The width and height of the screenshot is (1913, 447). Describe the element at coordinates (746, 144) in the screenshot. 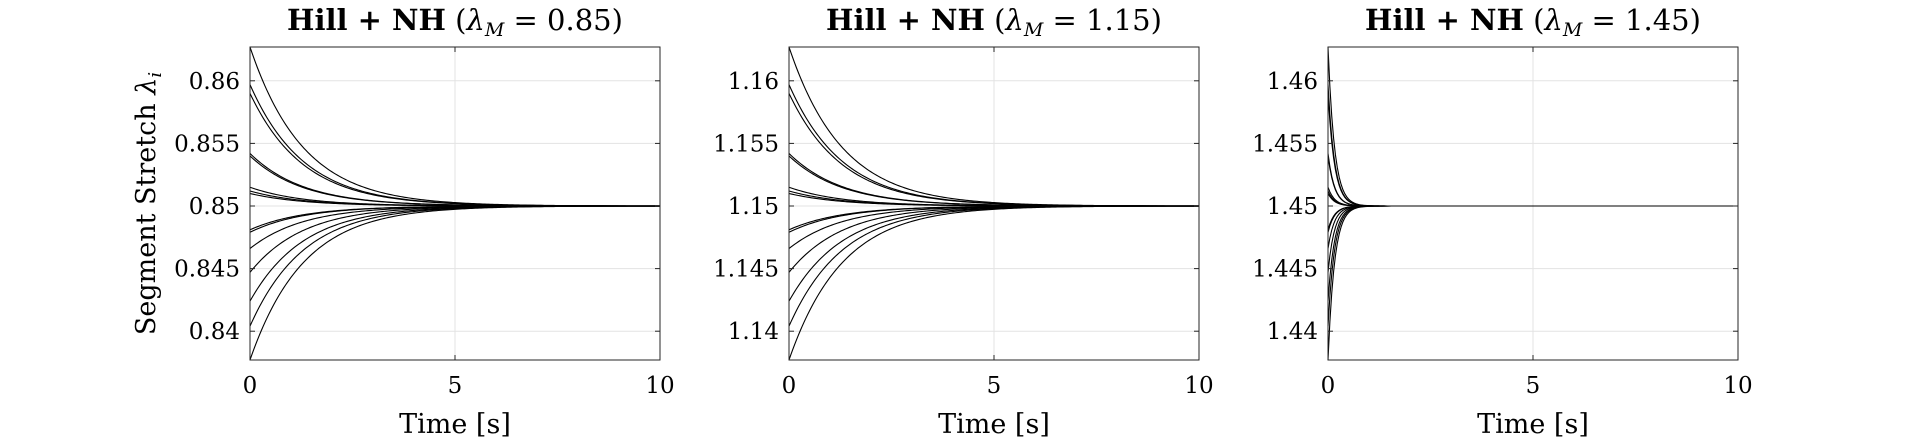

I see `y-tick-label: 1.155` at that location.